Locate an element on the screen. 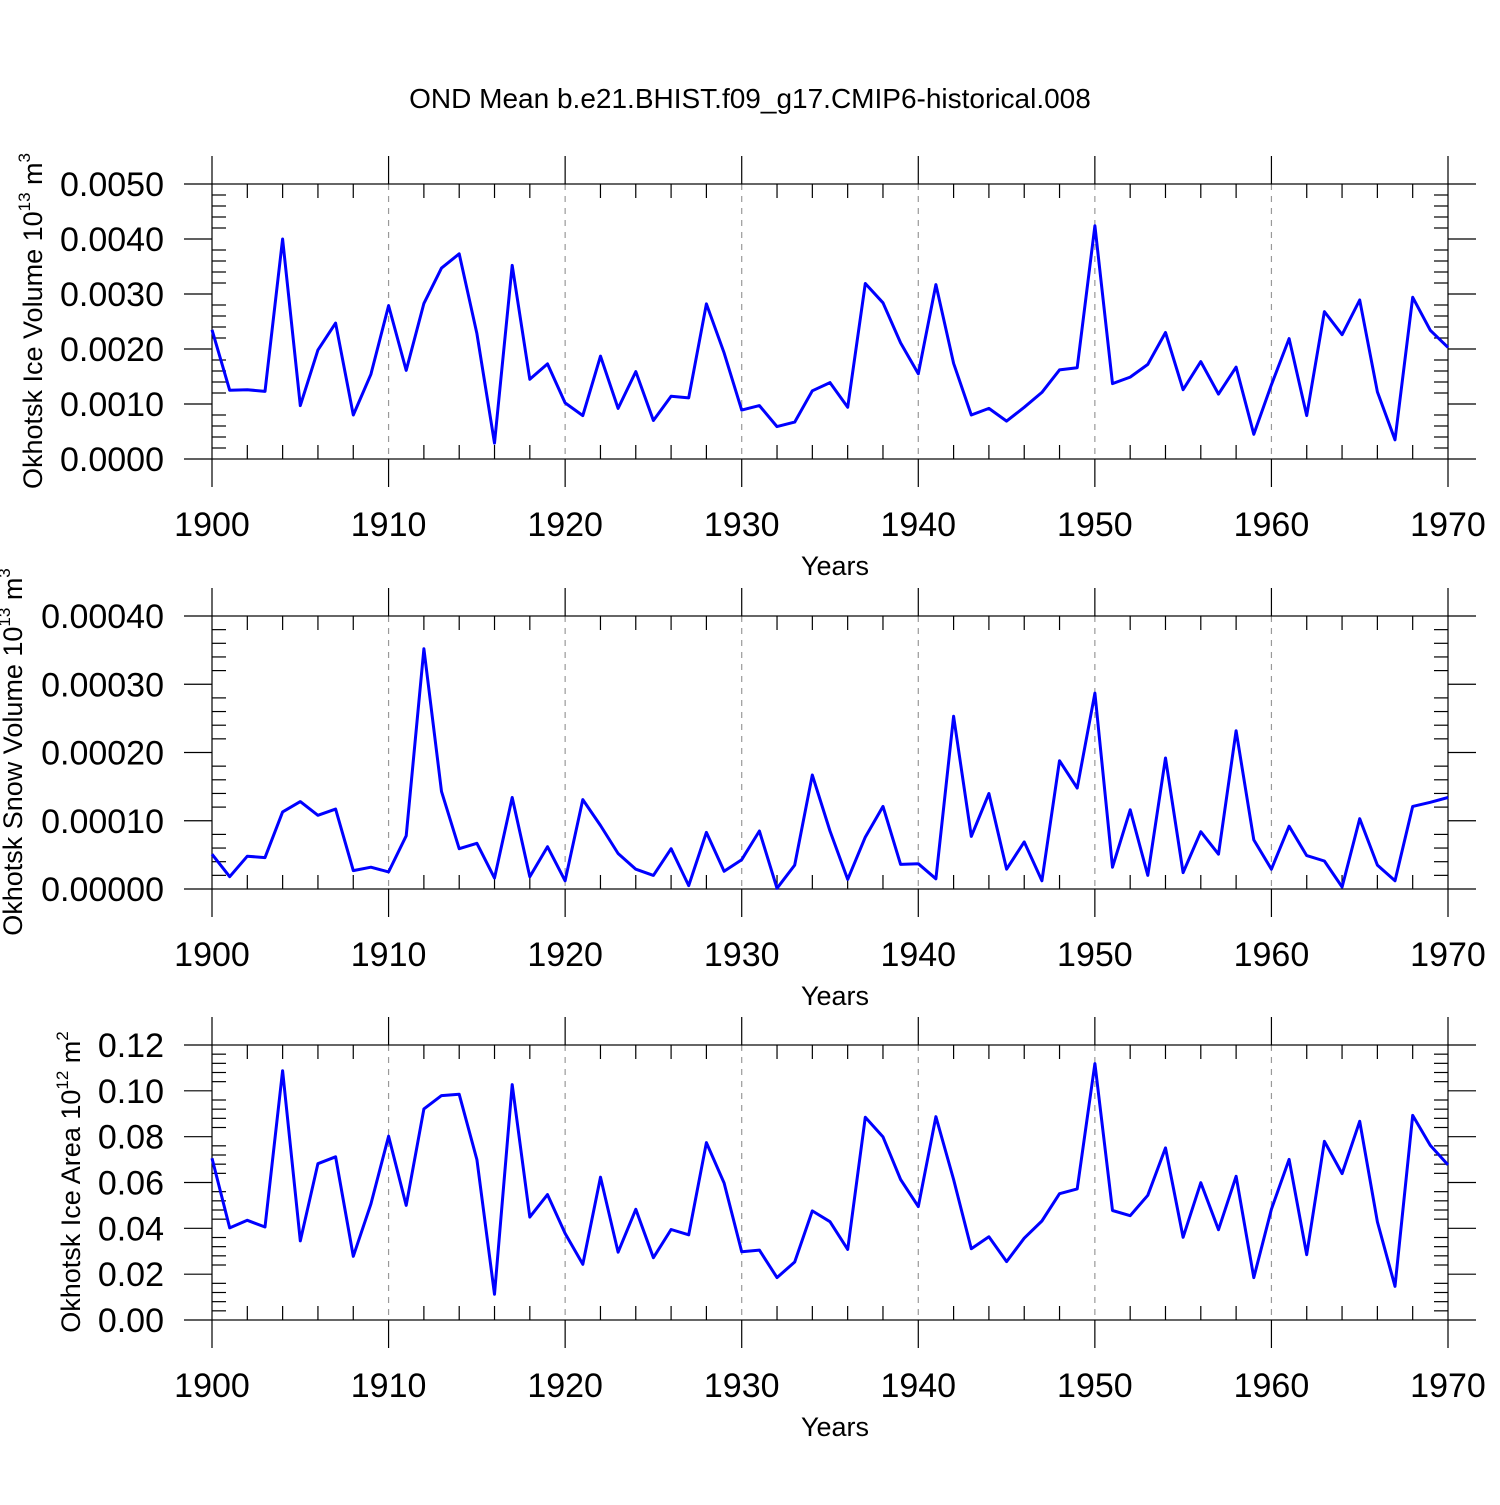 The height and width of the screenshot is (1505, 1500). y-tick-label: 0.00010 is located at coordinates (102, 822).